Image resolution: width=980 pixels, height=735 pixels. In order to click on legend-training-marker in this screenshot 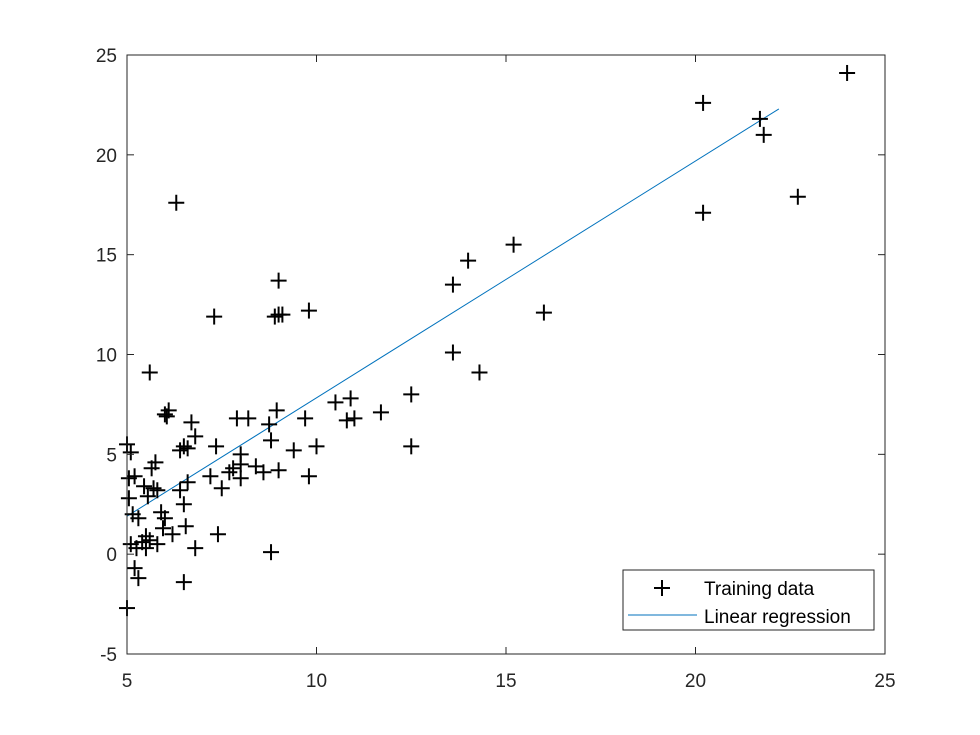, I will do `click(662, 588)`.